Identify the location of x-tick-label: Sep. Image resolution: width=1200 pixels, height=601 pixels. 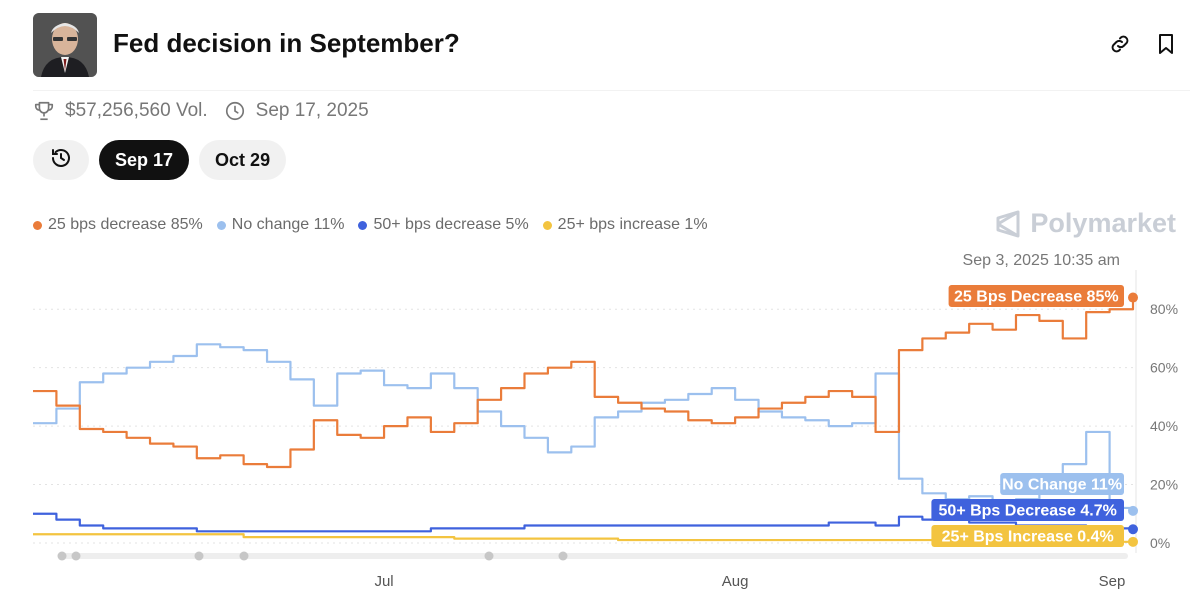
(1112, 581).